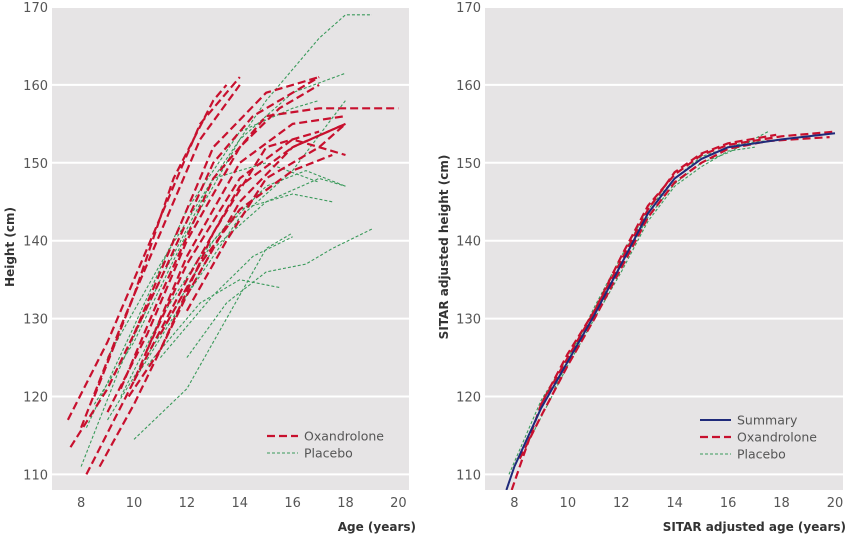  What do you see at coordinates (444, 247) in the screenshot?
I see `y-axis-label: SITAR adjusted height (cm)` at bounding box center [444, 247].